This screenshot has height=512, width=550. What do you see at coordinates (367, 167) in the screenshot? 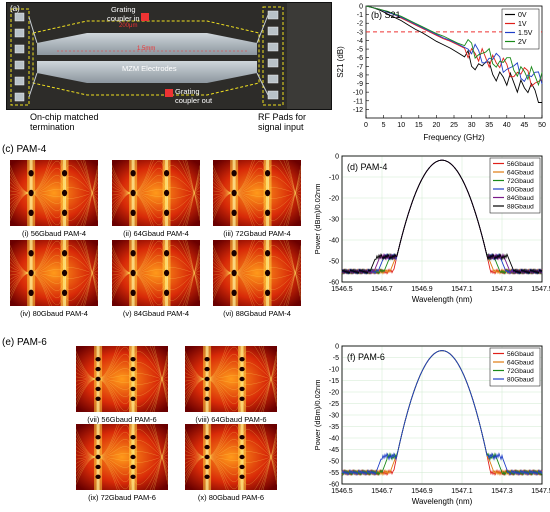
I see `chart-title: (d) PAM-4` at bounding box center [367, 167].